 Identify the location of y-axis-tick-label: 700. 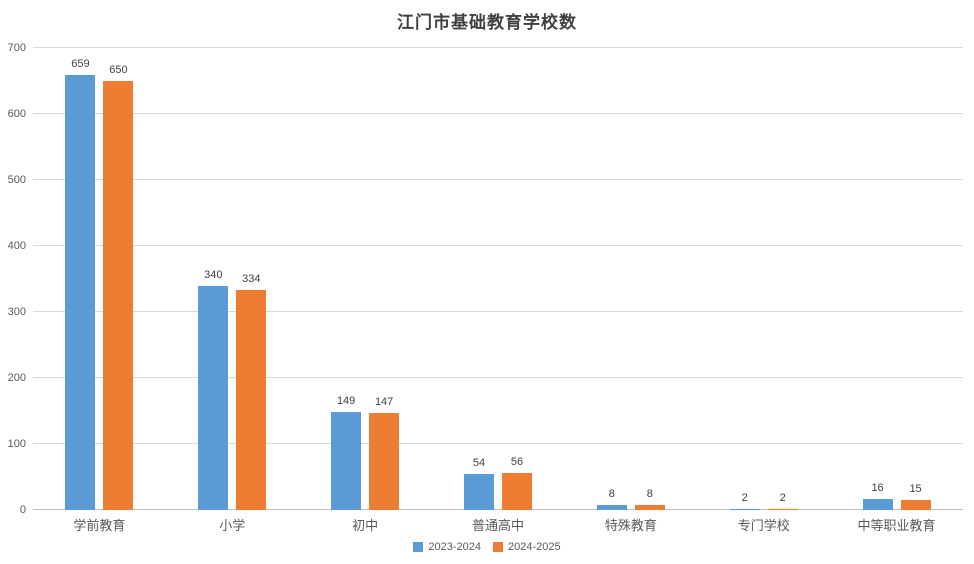
(16, 48).